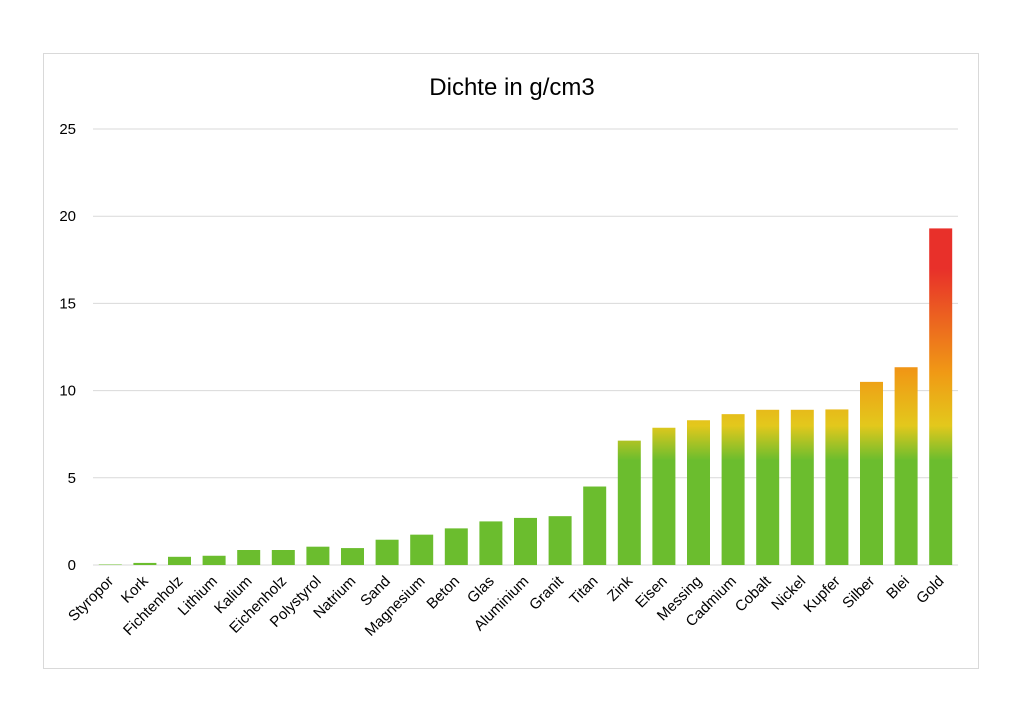 This screenshot has width=1024, height=724. What do you see at coordinates (145, 563) in the screenshot?
I see `bar-kork` at bounding box center [145, 563].